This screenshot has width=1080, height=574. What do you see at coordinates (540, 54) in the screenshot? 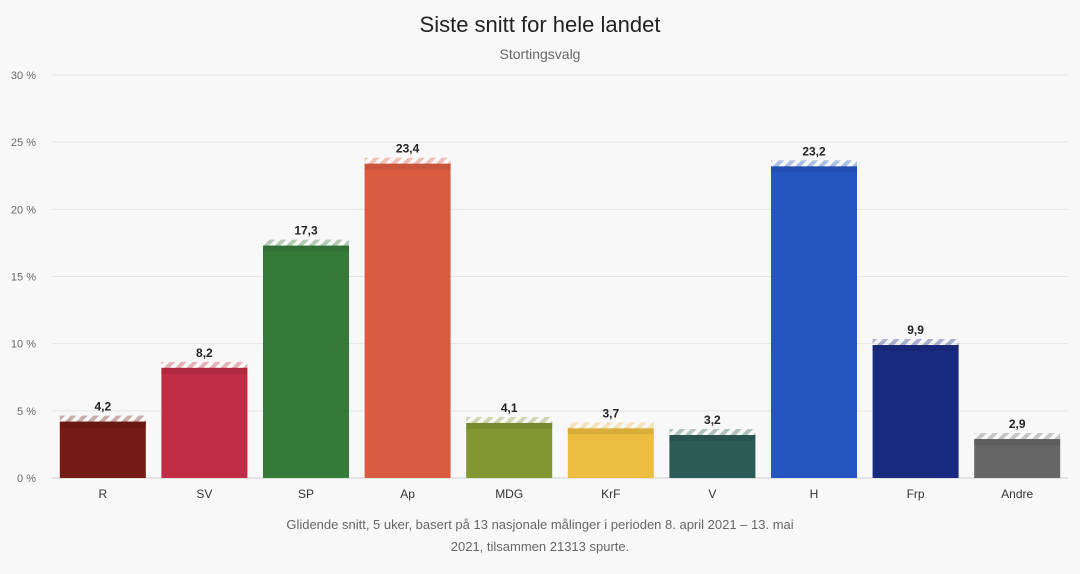
I see `chart-subtitle: Stortingsvalg` at bounding box center [540, 54].